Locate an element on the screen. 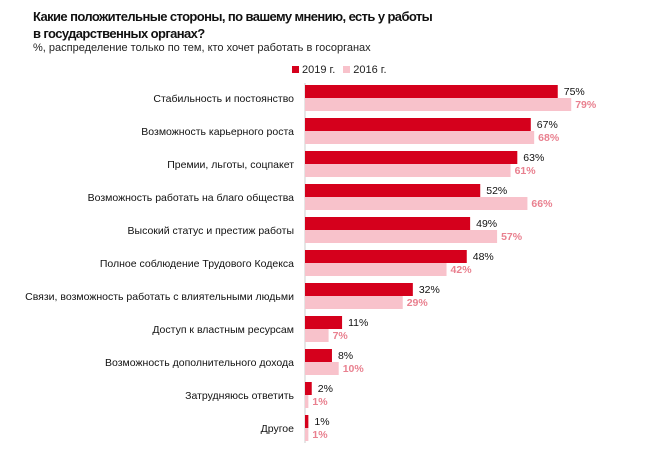 The image size is (646, 457). data-label: 2% is located at coordinates (325, 389).